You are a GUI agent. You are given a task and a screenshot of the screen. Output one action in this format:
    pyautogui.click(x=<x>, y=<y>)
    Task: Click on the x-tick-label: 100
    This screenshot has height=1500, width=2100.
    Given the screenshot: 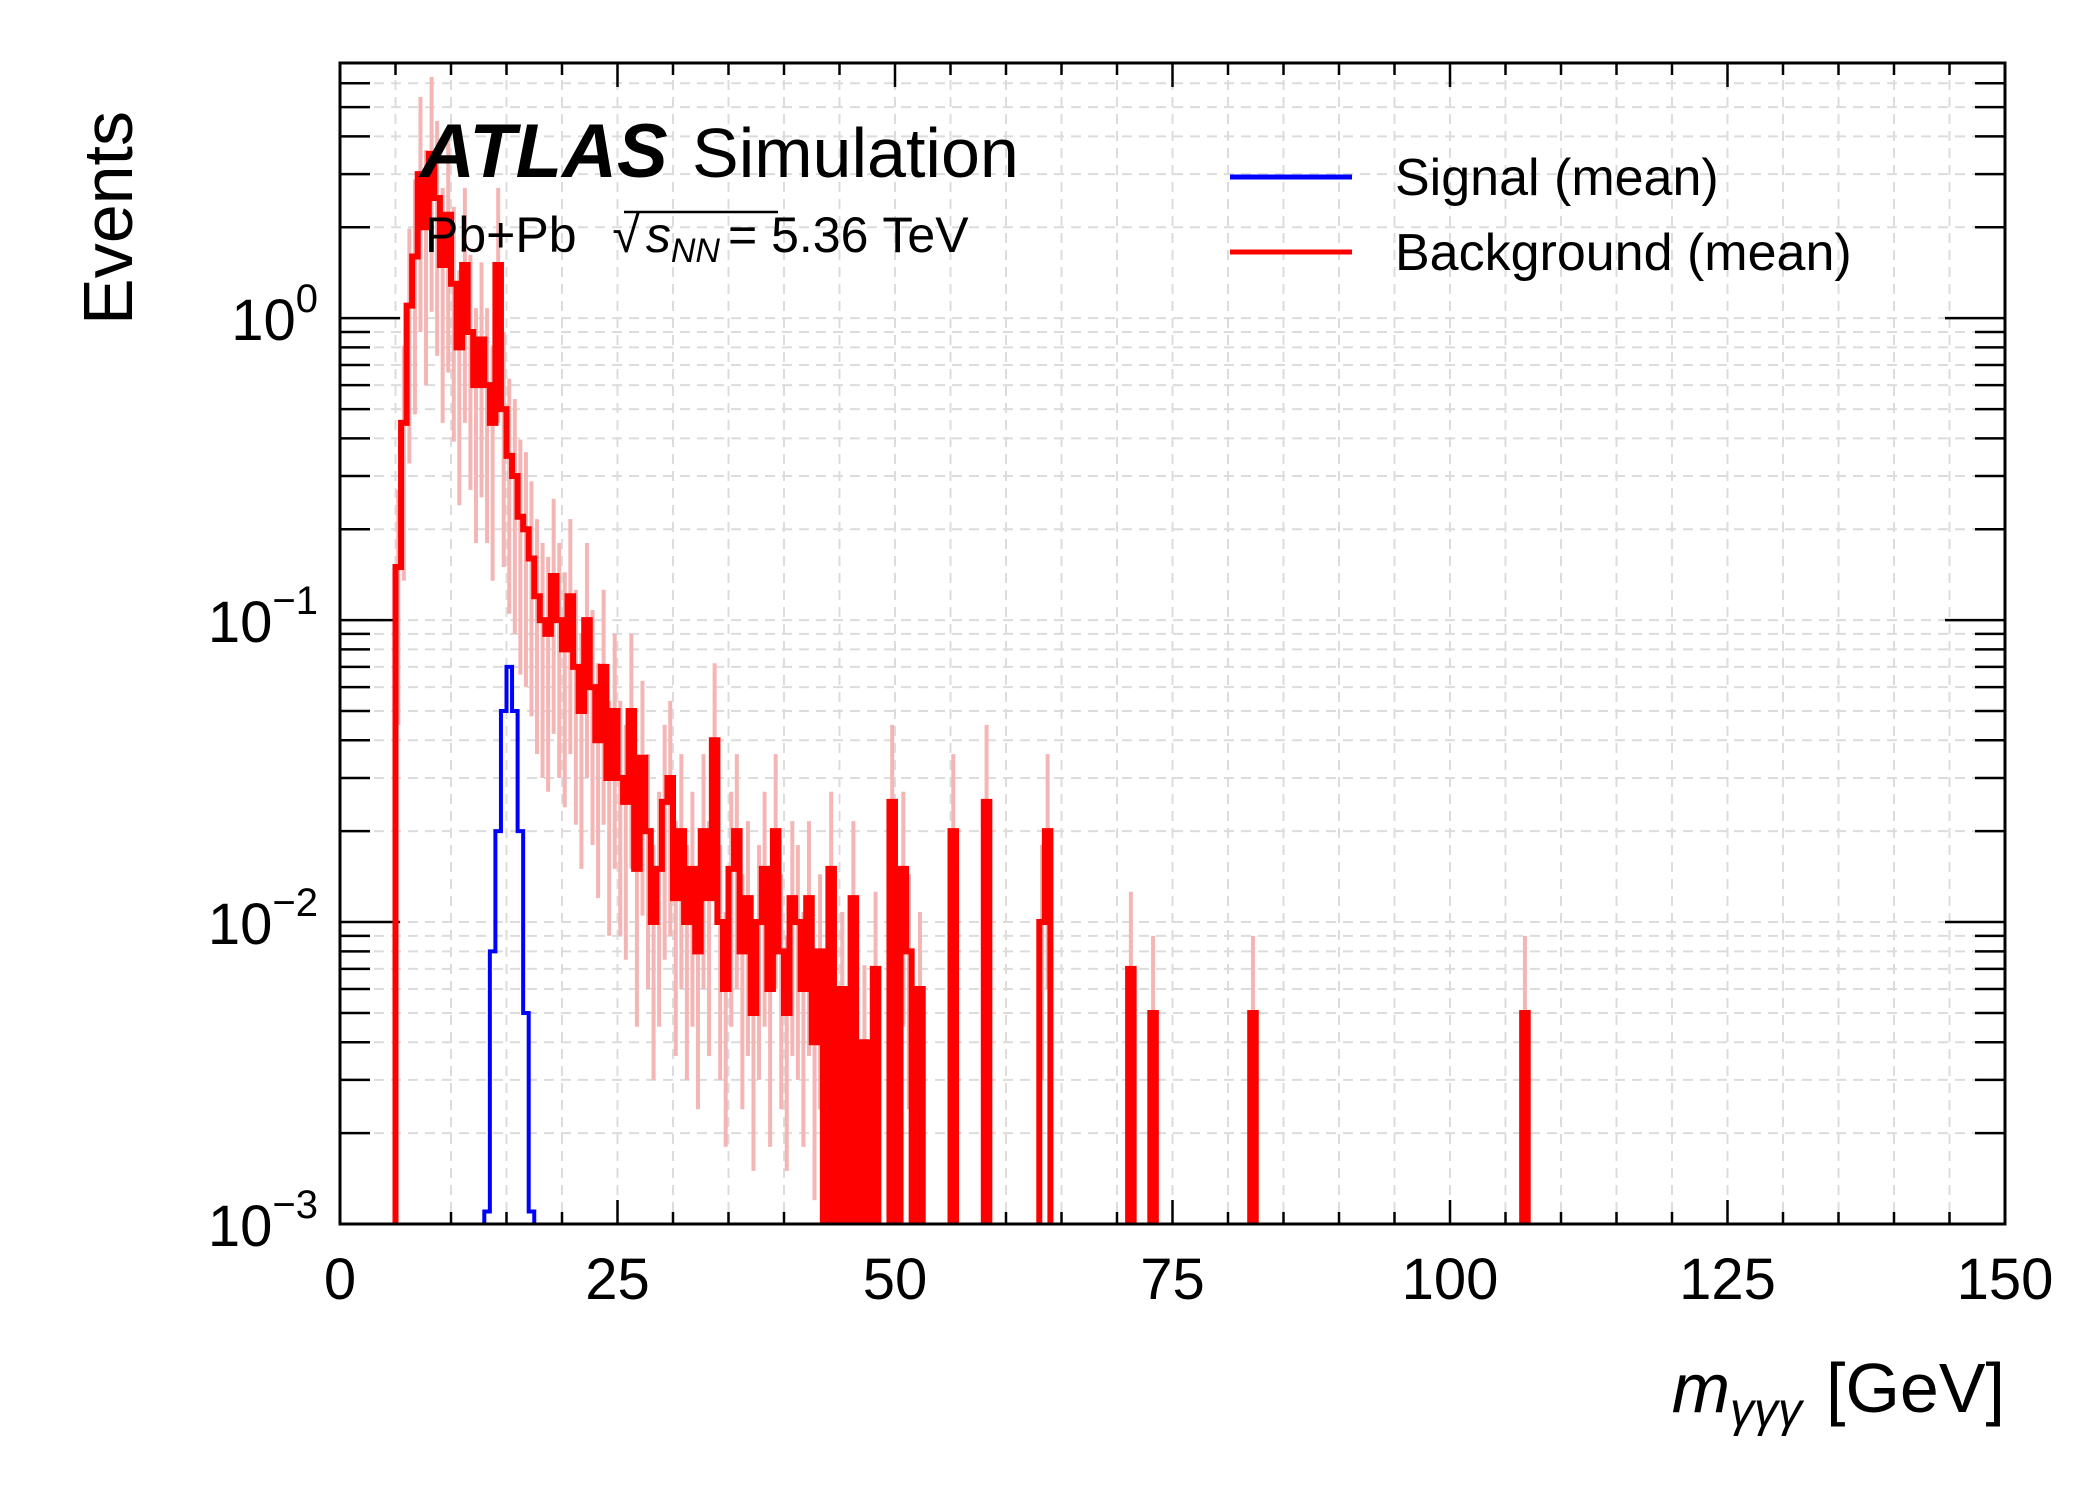 What is the action you would take?
    pyautogui.click(x=1450, y=1279)
    